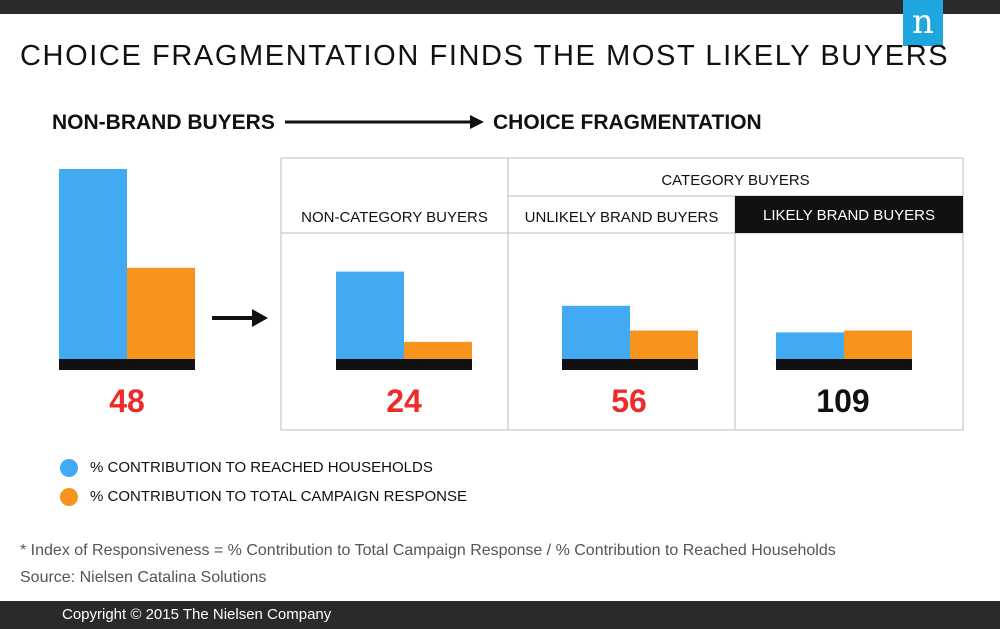 Image resolution: width=1000 pixels, height=629 pixels. What do you see at coordinates (404, 364) in the screenshot?
I see `baseline-non-category` at bounding box center [404, 364].